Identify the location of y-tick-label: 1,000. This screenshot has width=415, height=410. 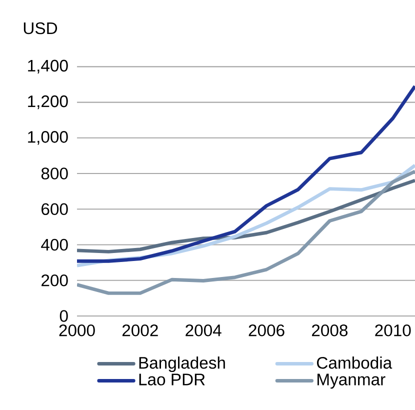
(48, 138).